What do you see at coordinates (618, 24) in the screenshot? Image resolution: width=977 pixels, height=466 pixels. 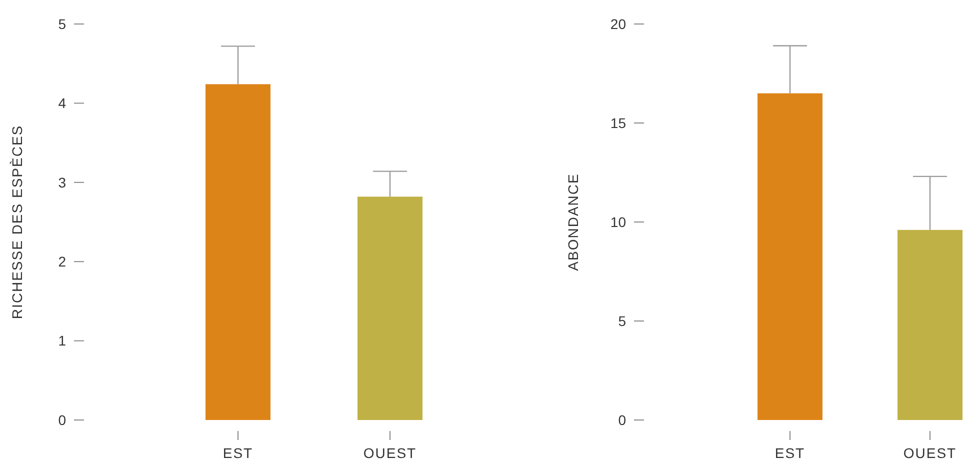 I see `y-tick-label: 20` at bounding box center [618, 24].